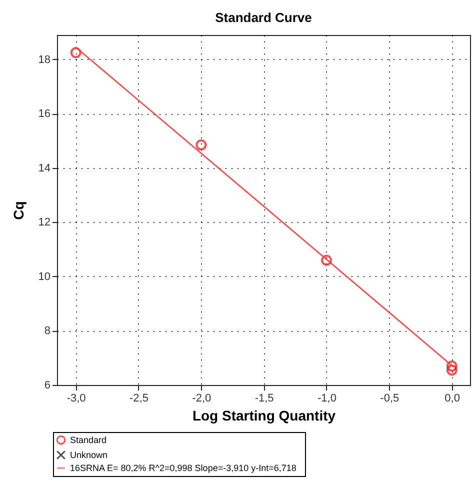 The image size is (475, 484). Describe the element at coordinates (390, 398) in the screenshot. I see `x-tick-label: -0,5` at that location.